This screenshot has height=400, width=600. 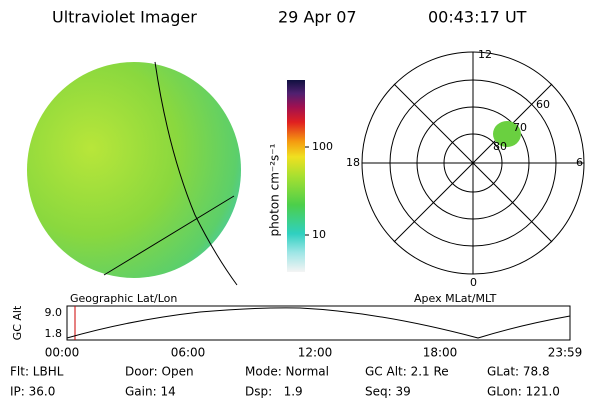 I want to click on orbit-line, so click(x=169, y=235).